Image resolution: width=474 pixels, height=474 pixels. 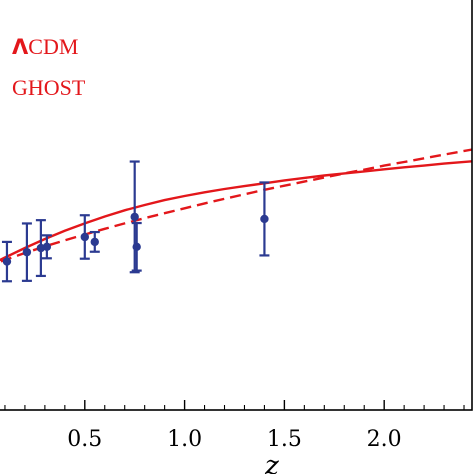 What do you see at coordinates (271, 462) in the screenshot?
I see `x-axis-title: z` at bounding box center [271, 462].